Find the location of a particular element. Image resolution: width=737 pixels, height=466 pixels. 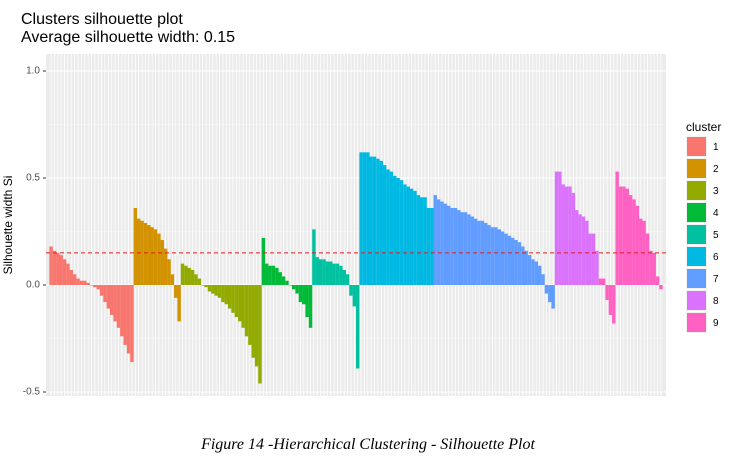

legend-label-4: 4 is located at coordinates (716, 213).